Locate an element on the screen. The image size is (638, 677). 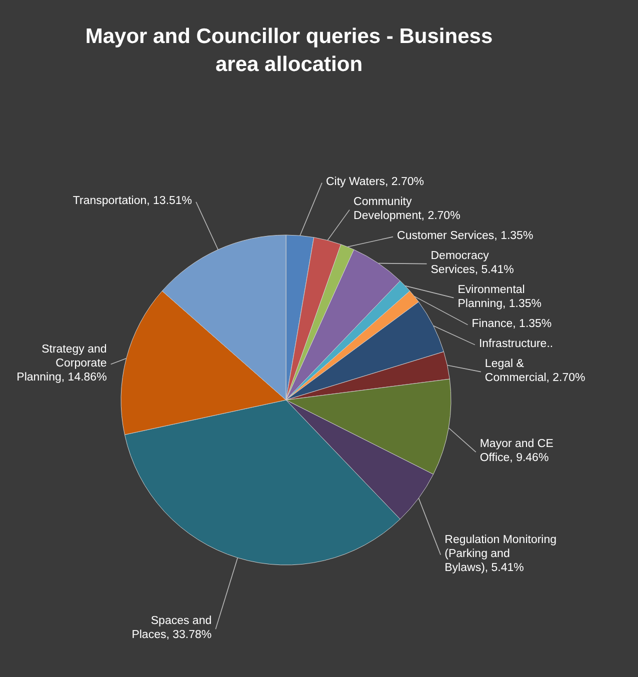
slice-label: Spaces and Places, 33.78% is located at coordinates (172, 628).